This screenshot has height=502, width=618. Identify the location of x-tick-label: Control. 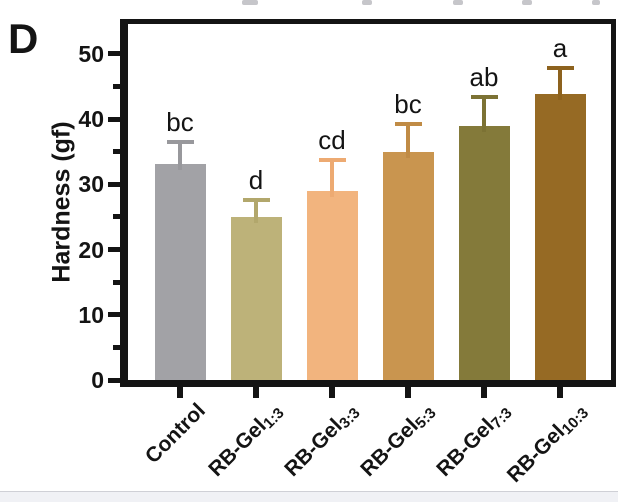
(176, 434).